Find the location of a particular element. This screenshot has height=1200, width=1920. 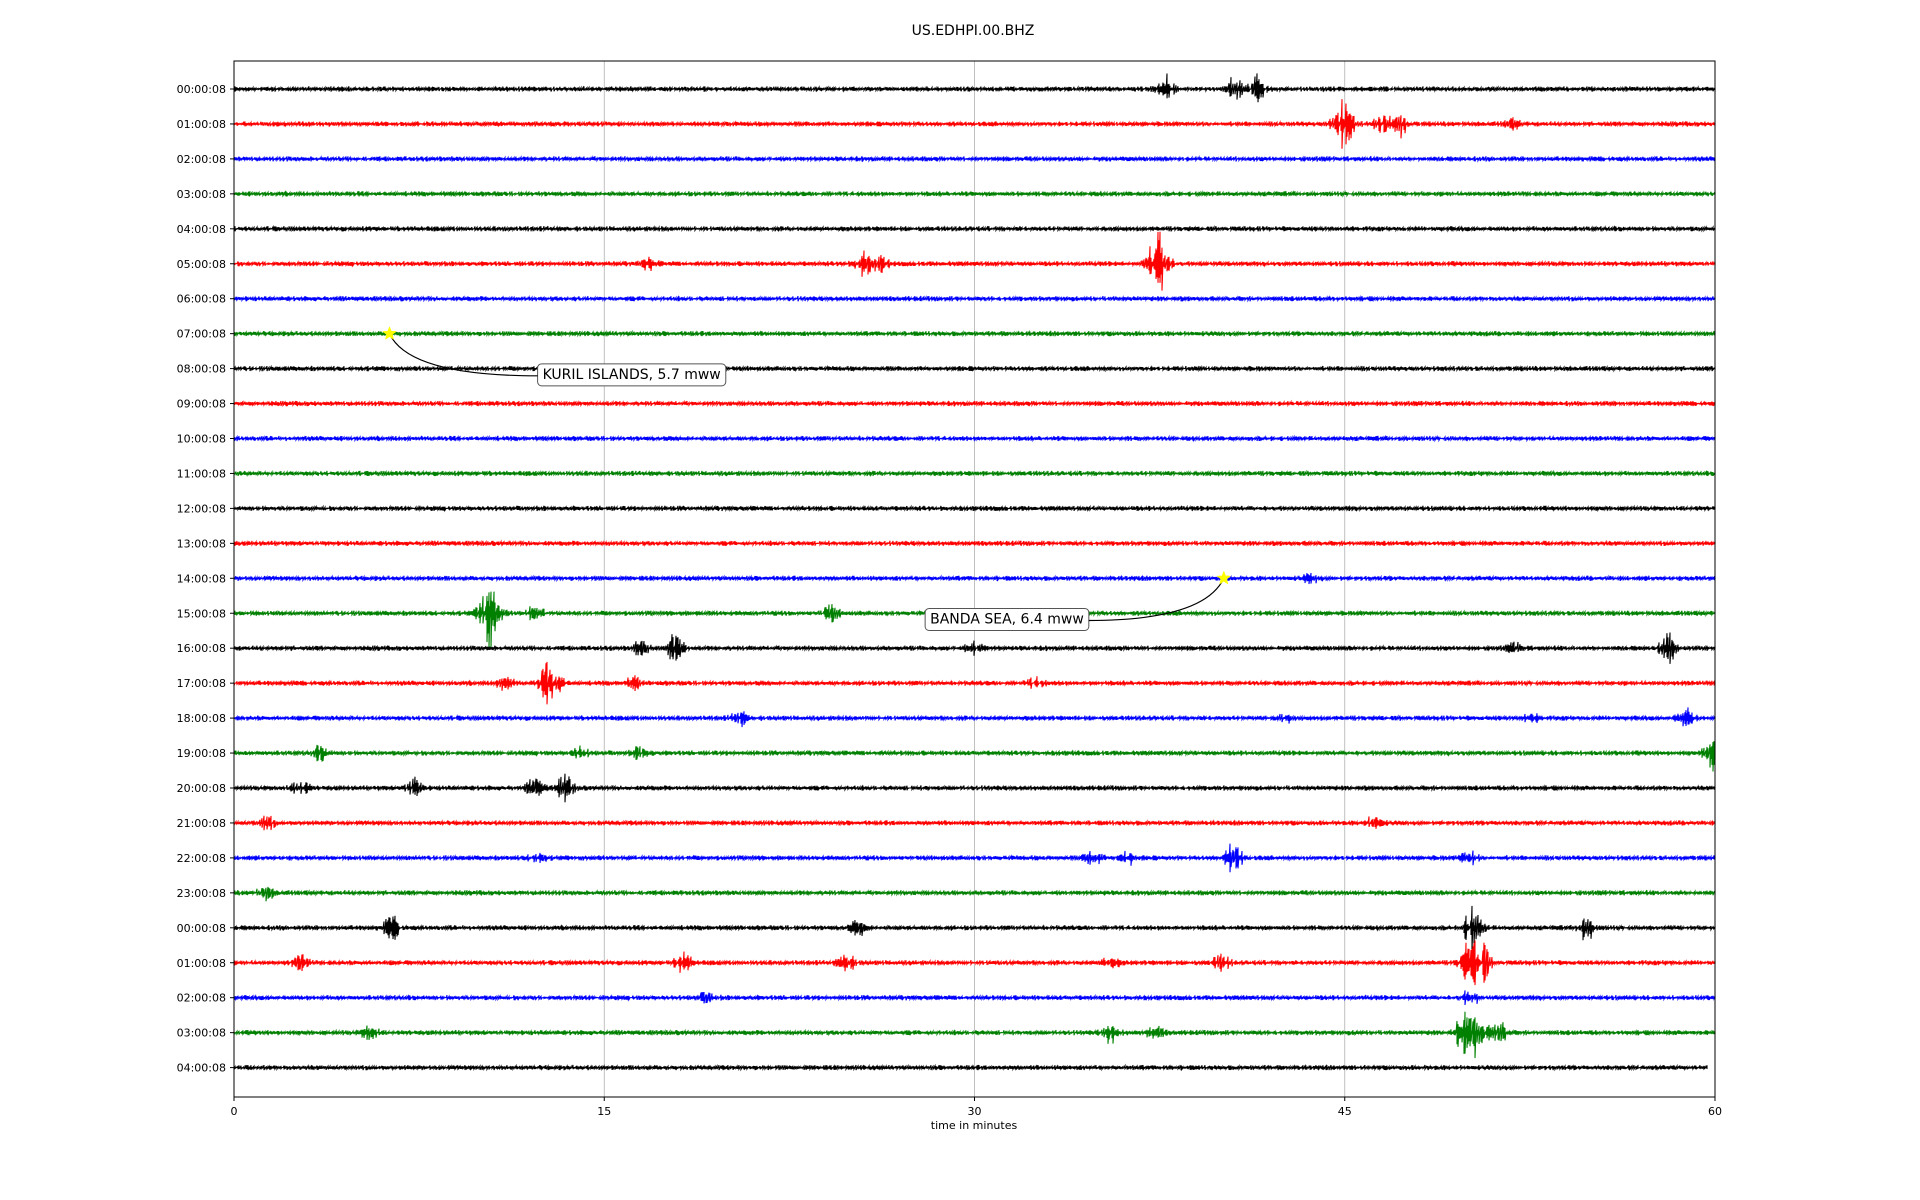

y-tick-label-22: 22:00:08 is located at coordinates (201, 858).